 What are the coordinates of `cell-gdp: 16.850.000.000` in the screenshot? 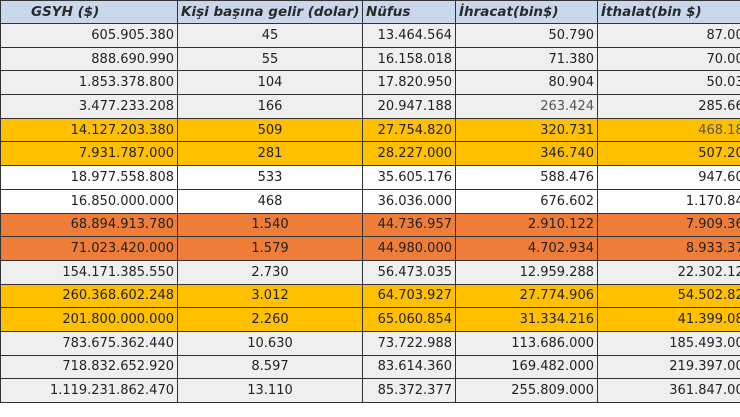 It's located at (89, 201).